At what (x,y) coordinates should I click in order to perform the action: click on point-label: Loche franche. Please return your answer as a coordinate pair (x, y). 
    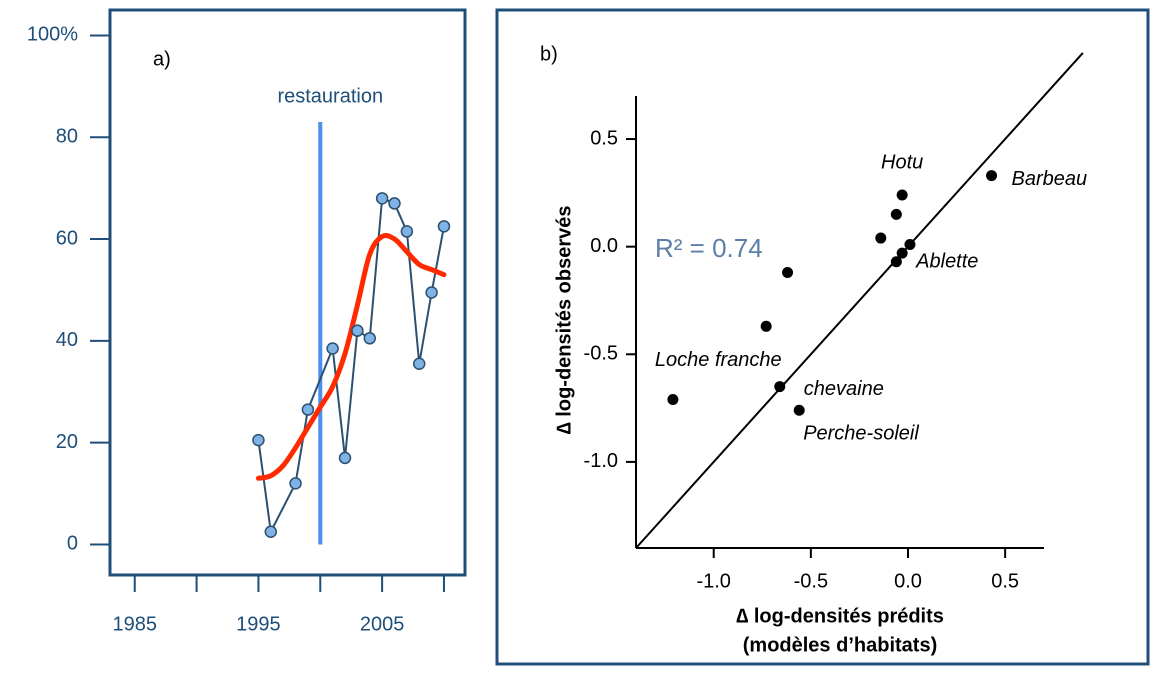
    Looking at the image, I should click on (718, 360).